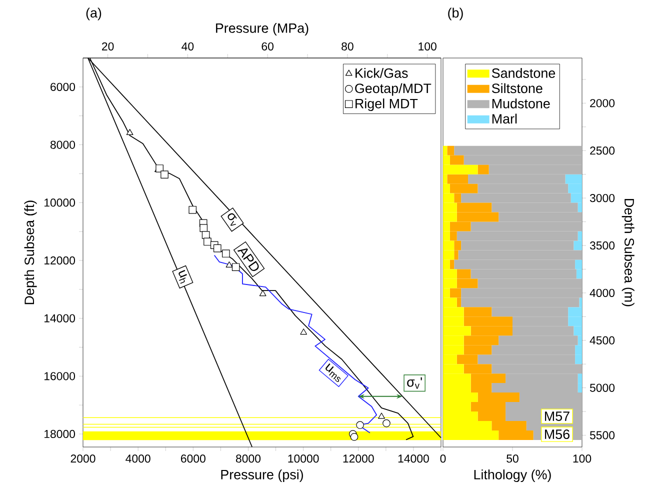 Image resolution: width=654 pixels, height=496 pixels. What do you see at coordinates (60, 260) in the screenshot?
I see `y-tick-label: 12000` at bounding box center [60, 260].